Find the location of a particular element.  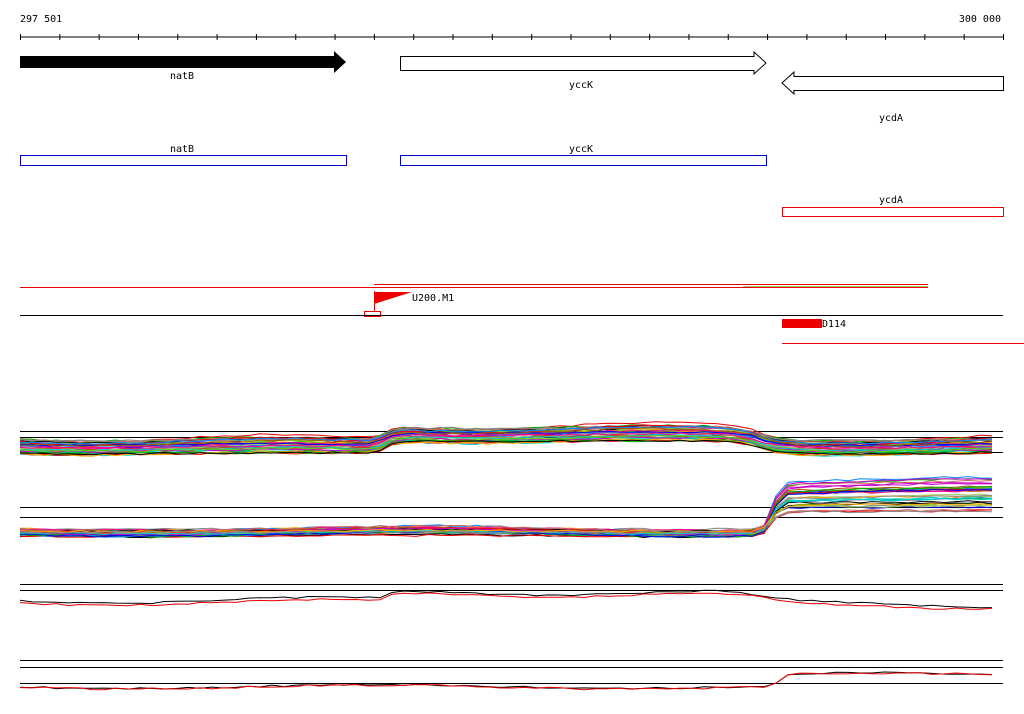

ruler-ticks is located at coordinates (512, 37).